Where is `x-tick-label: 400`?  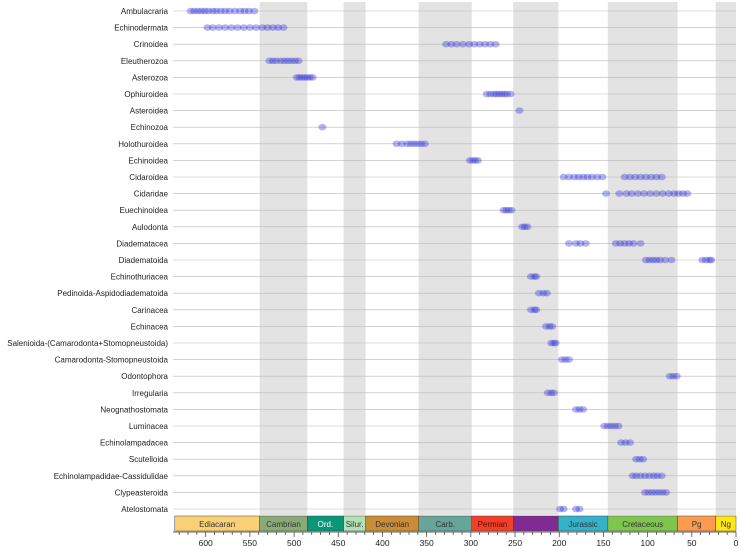
x-tick-label: 400 is located at coordinates (382, 542).